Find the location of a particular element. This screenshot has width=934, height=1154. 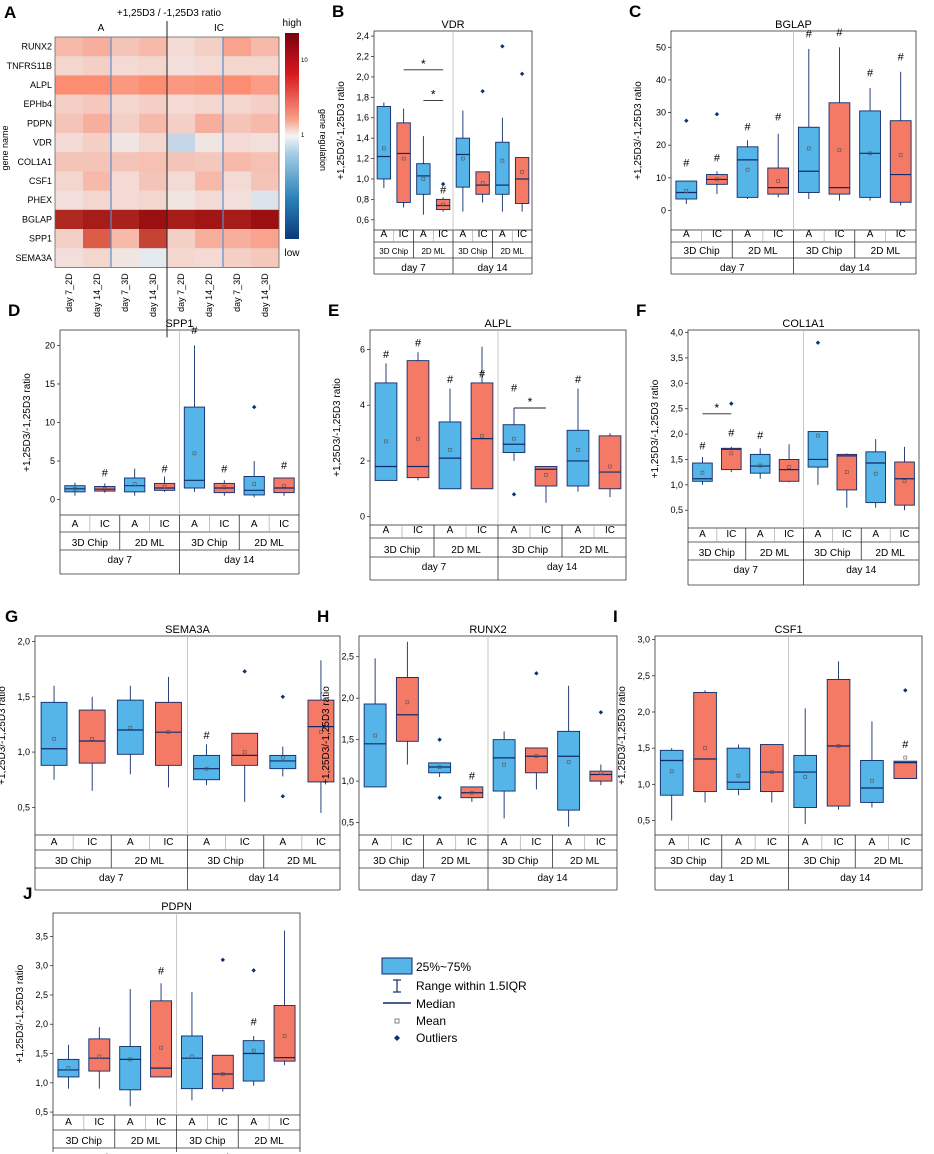

panel-title: SPP1 is located at coordinates (179, 324).